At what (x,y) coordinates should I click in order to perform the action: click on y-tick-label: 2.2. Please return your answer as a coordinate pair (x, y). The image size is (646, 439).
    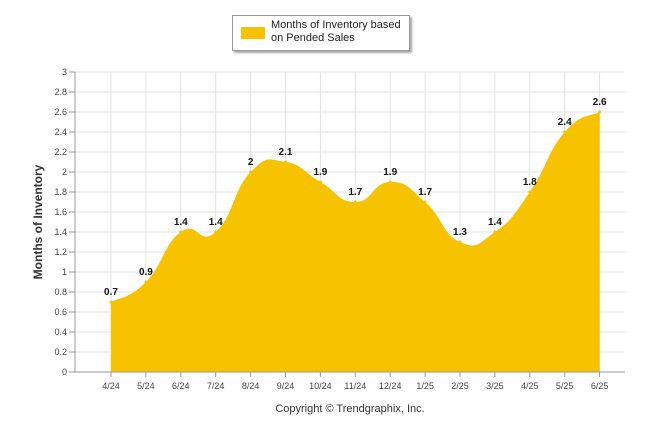
    Looking at the image, I should click on (60, 152).